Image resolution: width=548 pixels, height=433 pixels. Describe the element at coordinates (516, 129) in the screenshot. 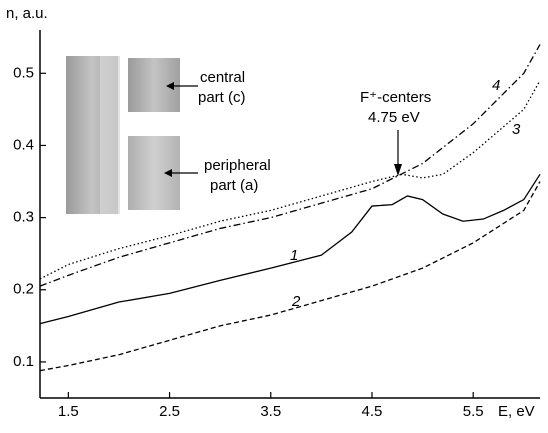

I see `curve-label: 3` at that location.